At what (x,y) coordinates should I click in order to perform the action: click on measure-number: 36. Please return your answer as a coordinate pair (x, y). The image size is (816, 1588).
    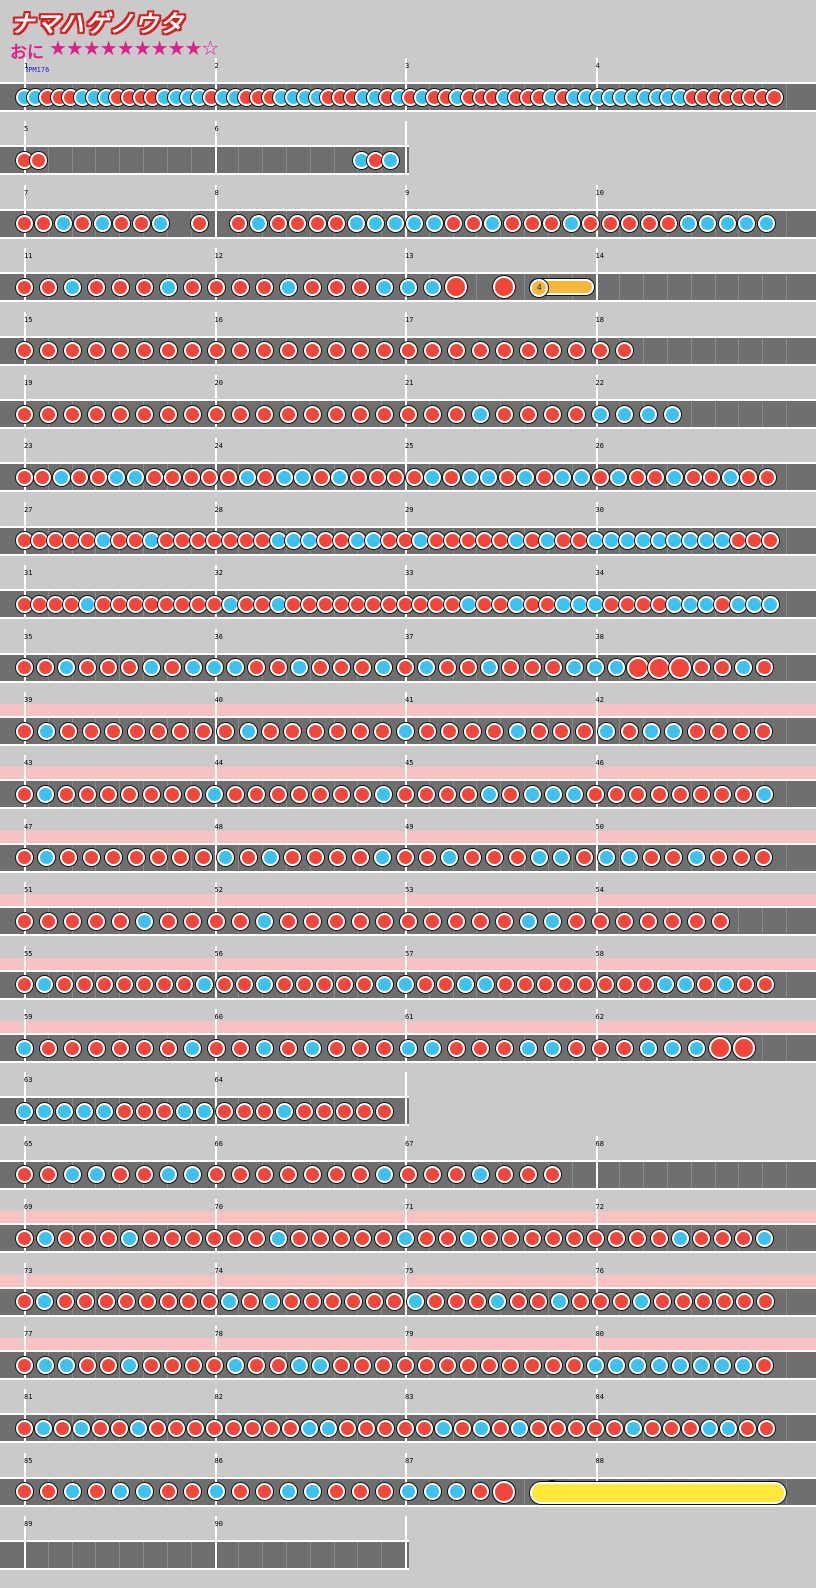
    Looking at the image, I should click on (218, 636).